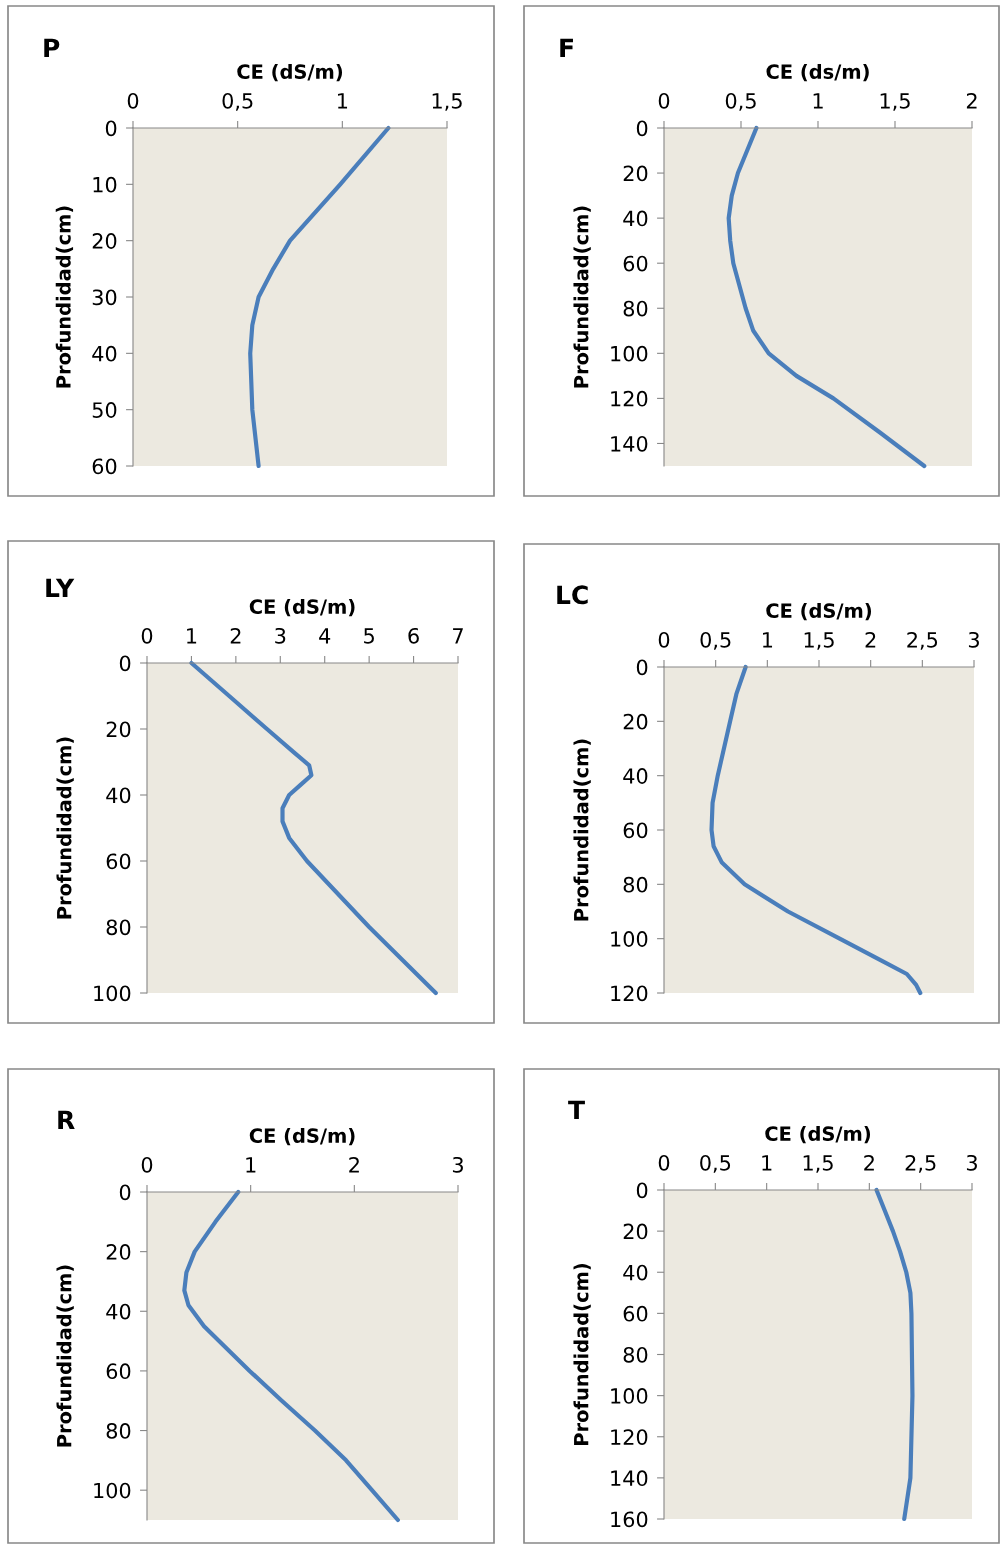  Describe the element at coordinates (60, 587) in the screenshot. I see `chart-title: LY` at that location.